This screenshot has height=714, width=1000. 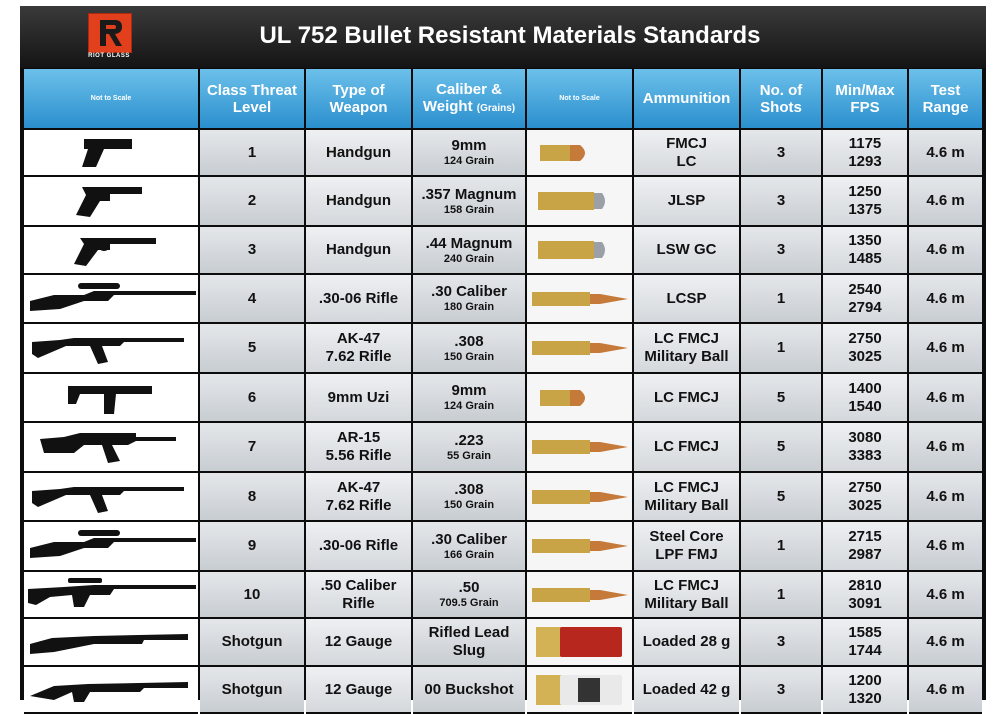 What do you see at coordinates (469, 540) in the screenshot?
I see `caliber-value: .30 Caliber` at bounding box center [469, 540].